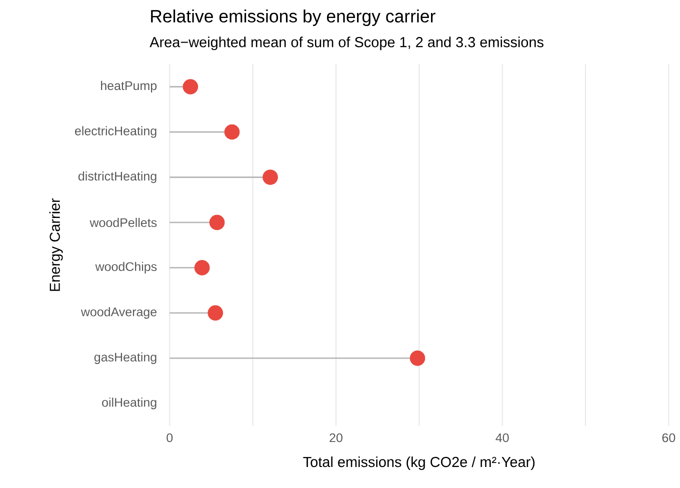 The height and width of the screenshot is (488, 680). What do you see at coordinates (169, 437) in the screenshot?
I see `x-tick-label: 0` at bounding box center [169, 437].